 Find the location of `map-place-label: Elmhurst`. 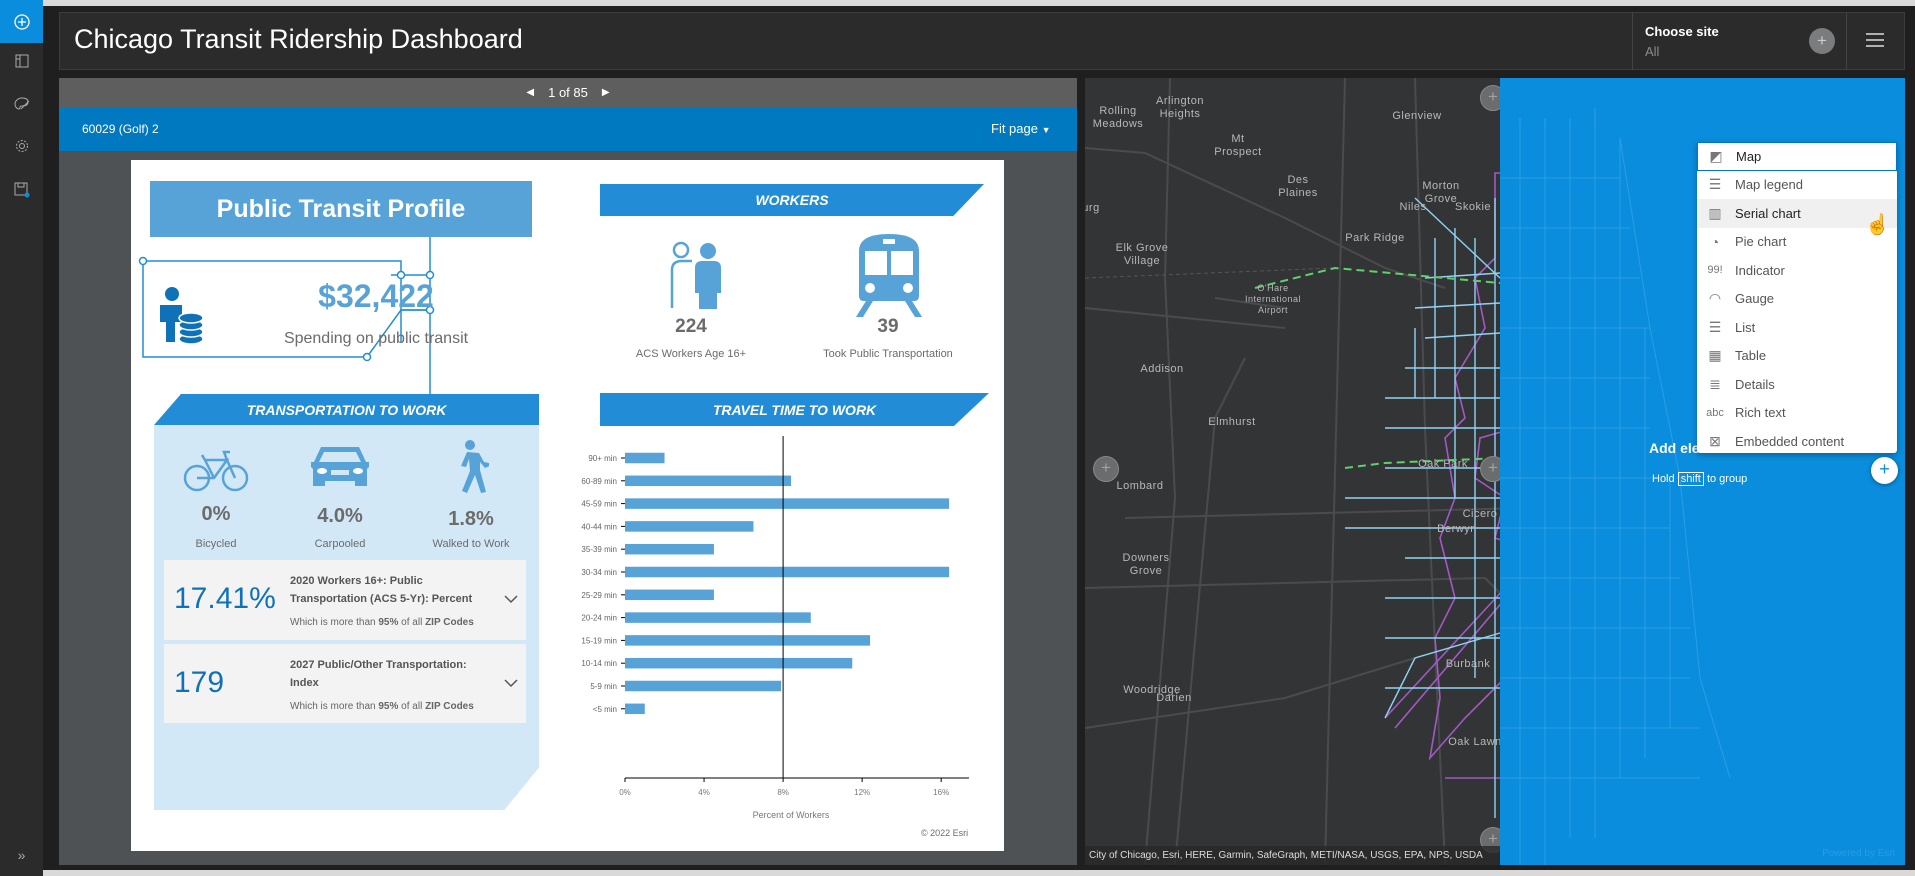

map-place-label: Elmhurst is located at coordinates (1232, 422).